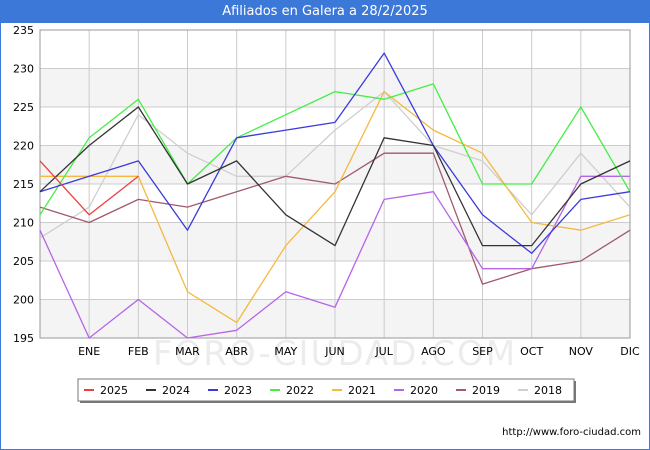  I want to click on legend-label-2024: 2024, so click(176, 390).